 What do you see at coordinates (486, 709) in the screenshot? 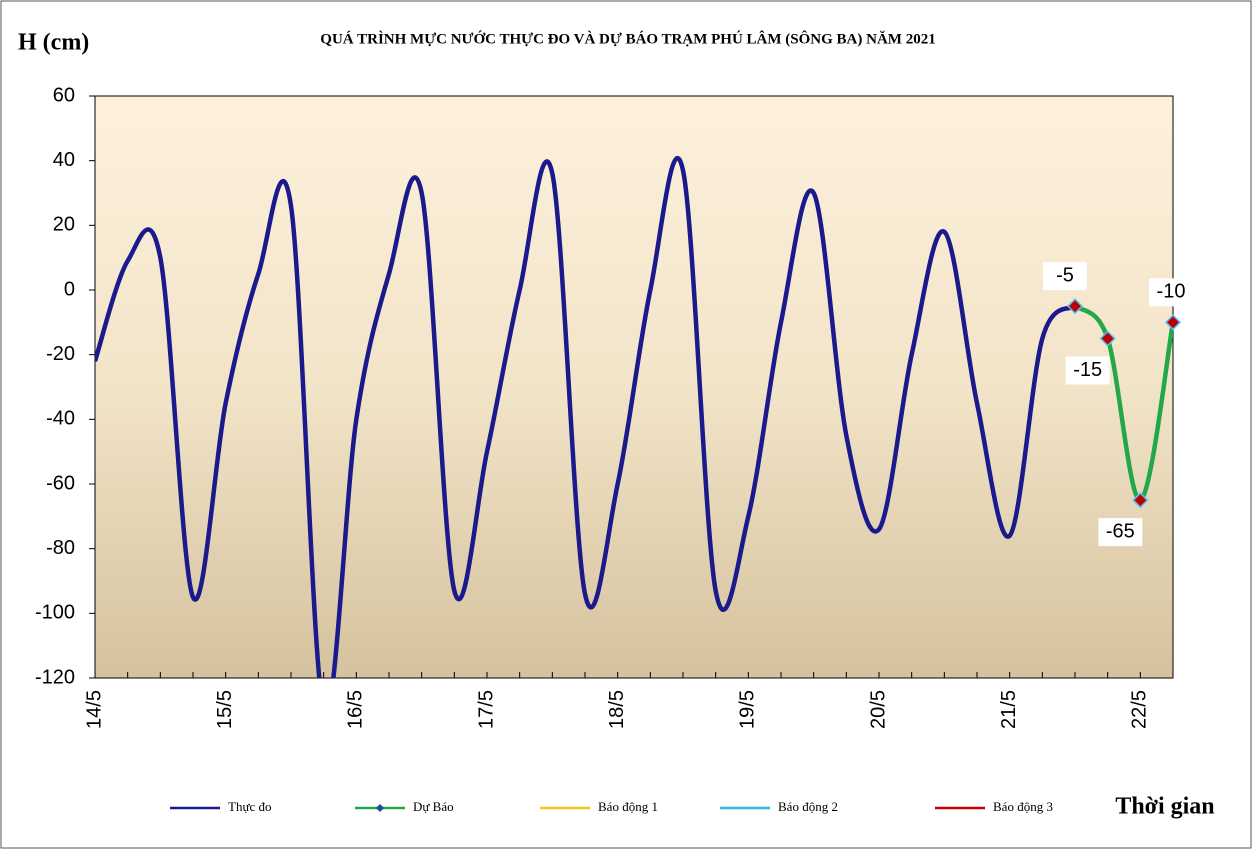
I see `x-tick-label: 17/5` at bounding box center [486, 709].